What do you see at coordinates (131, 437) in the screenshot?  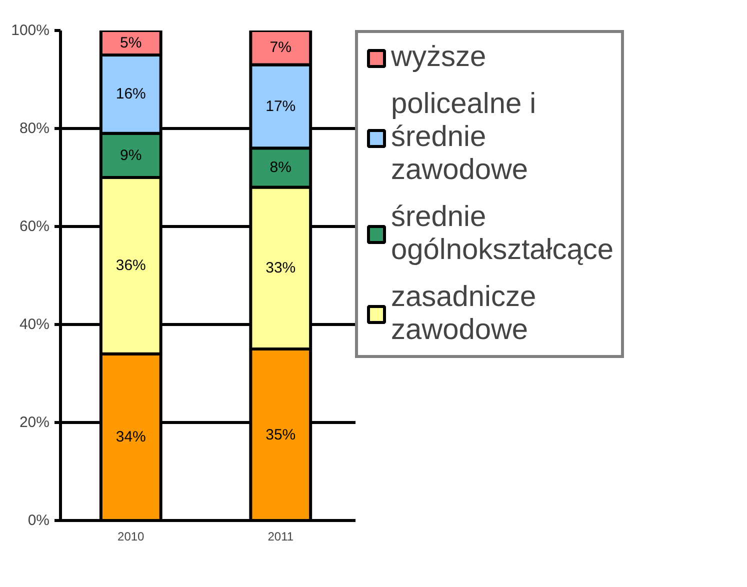 I see `data-label: 34%` at bounding box center [131, 437].